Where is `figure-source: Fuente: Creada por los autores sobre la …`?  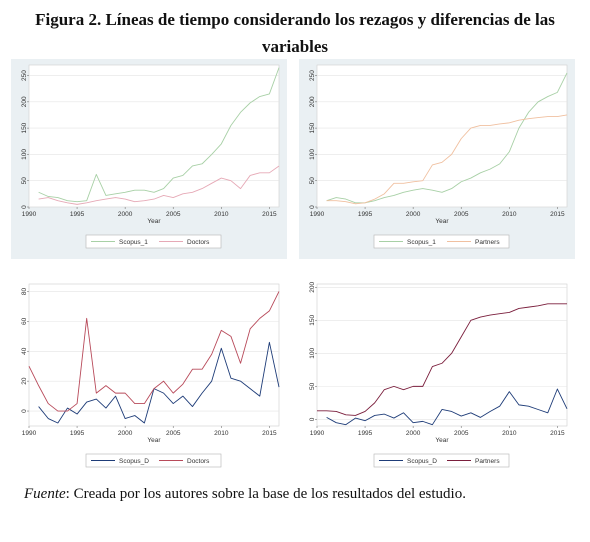 figure-source: Fuente: Creada por los autores sobre la … is located at coordinates (245, 494).